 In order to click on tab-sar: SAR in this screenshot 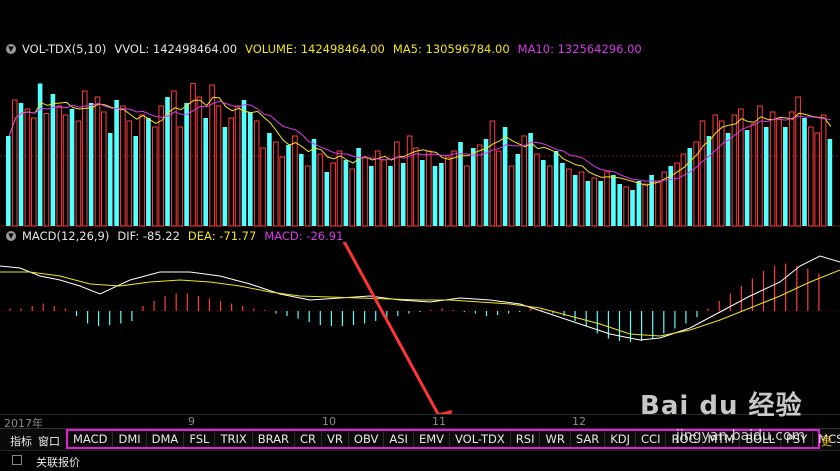, I will do `click(588, 439)`.